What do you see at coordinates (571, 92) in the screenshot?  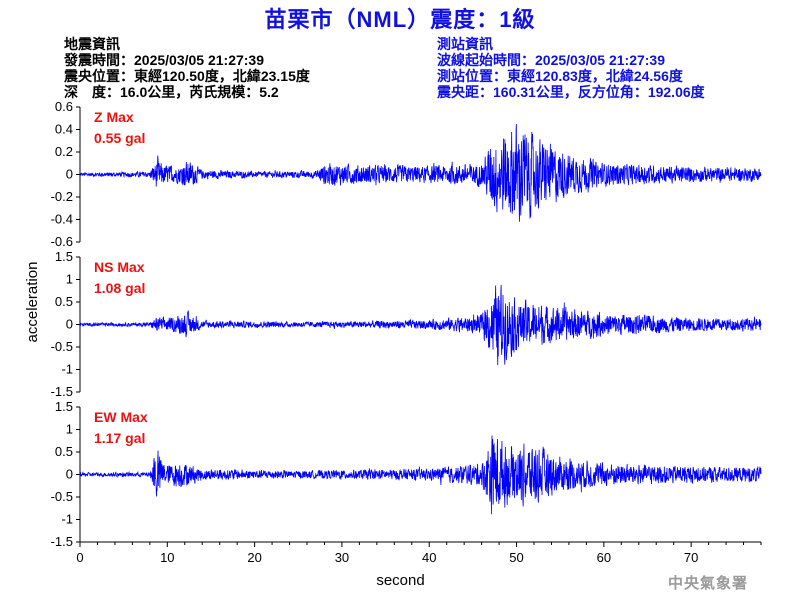 I see `epicentral-distance: 震央距：160.31公里，反方位角：192.06度` at bounding box center [571, 92].